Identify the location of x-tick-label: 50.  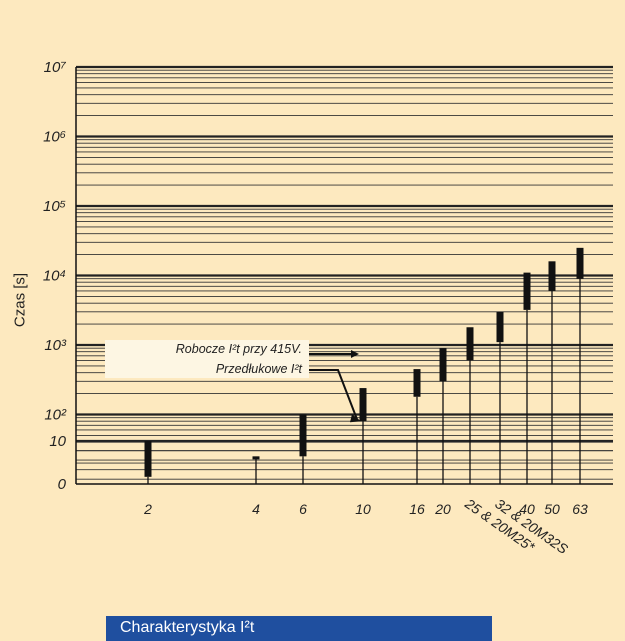
(552, 509).